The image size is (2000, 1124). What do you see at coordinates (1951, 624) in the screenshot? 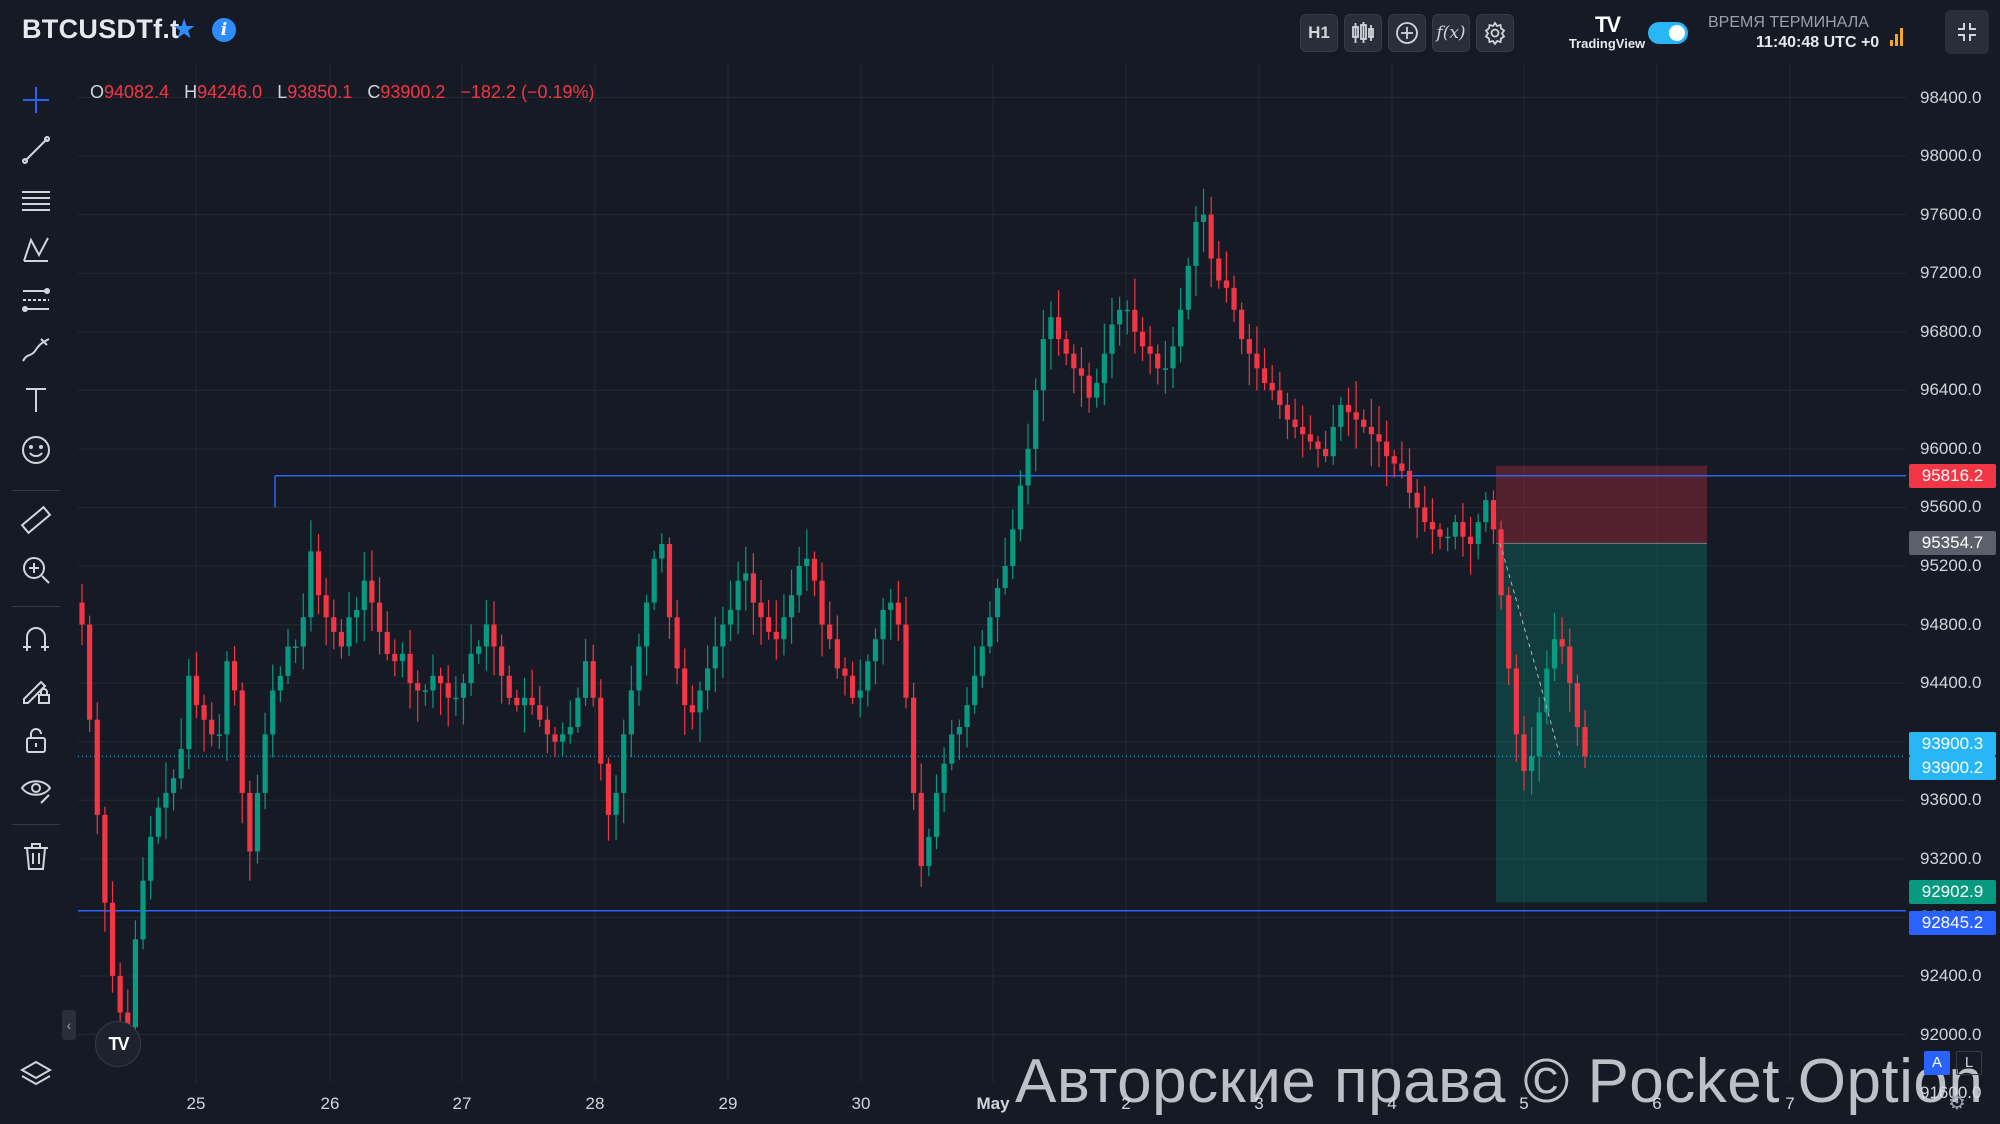
I see `price-tick-label: 94800.0` at bounding box center [1951, 624].